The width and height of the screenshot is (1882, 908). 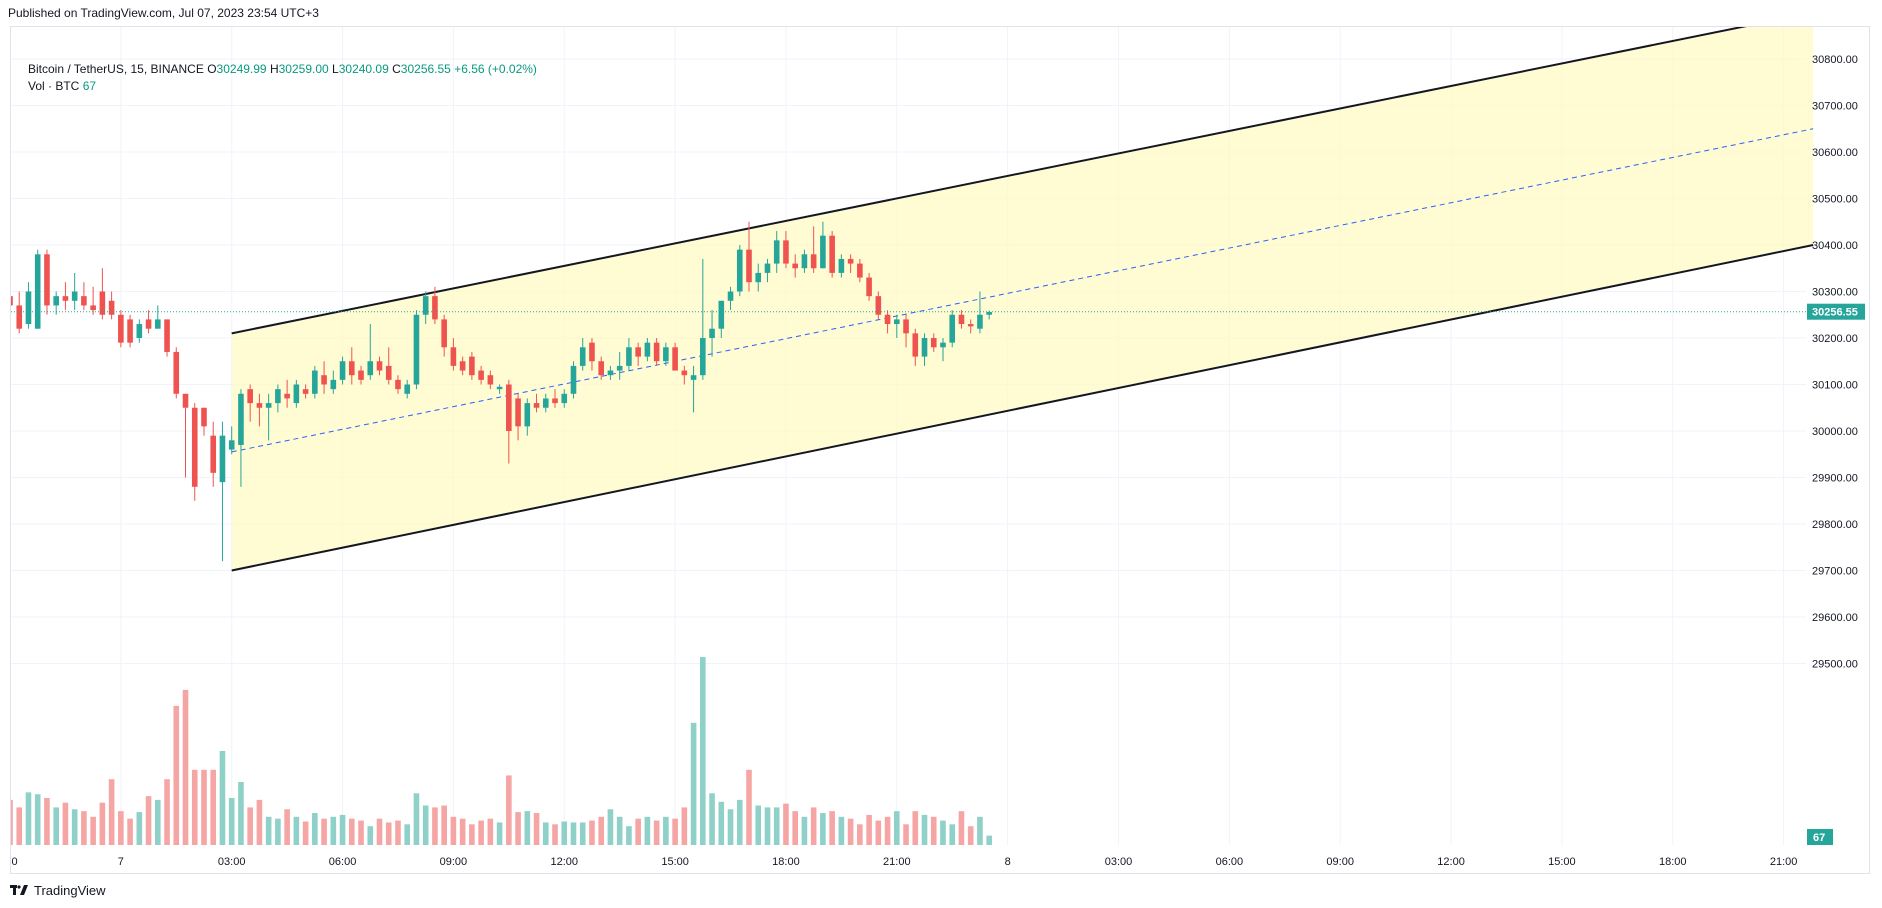 What do you see at coordinates (1820, 837) in the screenshot?
I see `last-volume-badge` at bounding box center [1820, 837].